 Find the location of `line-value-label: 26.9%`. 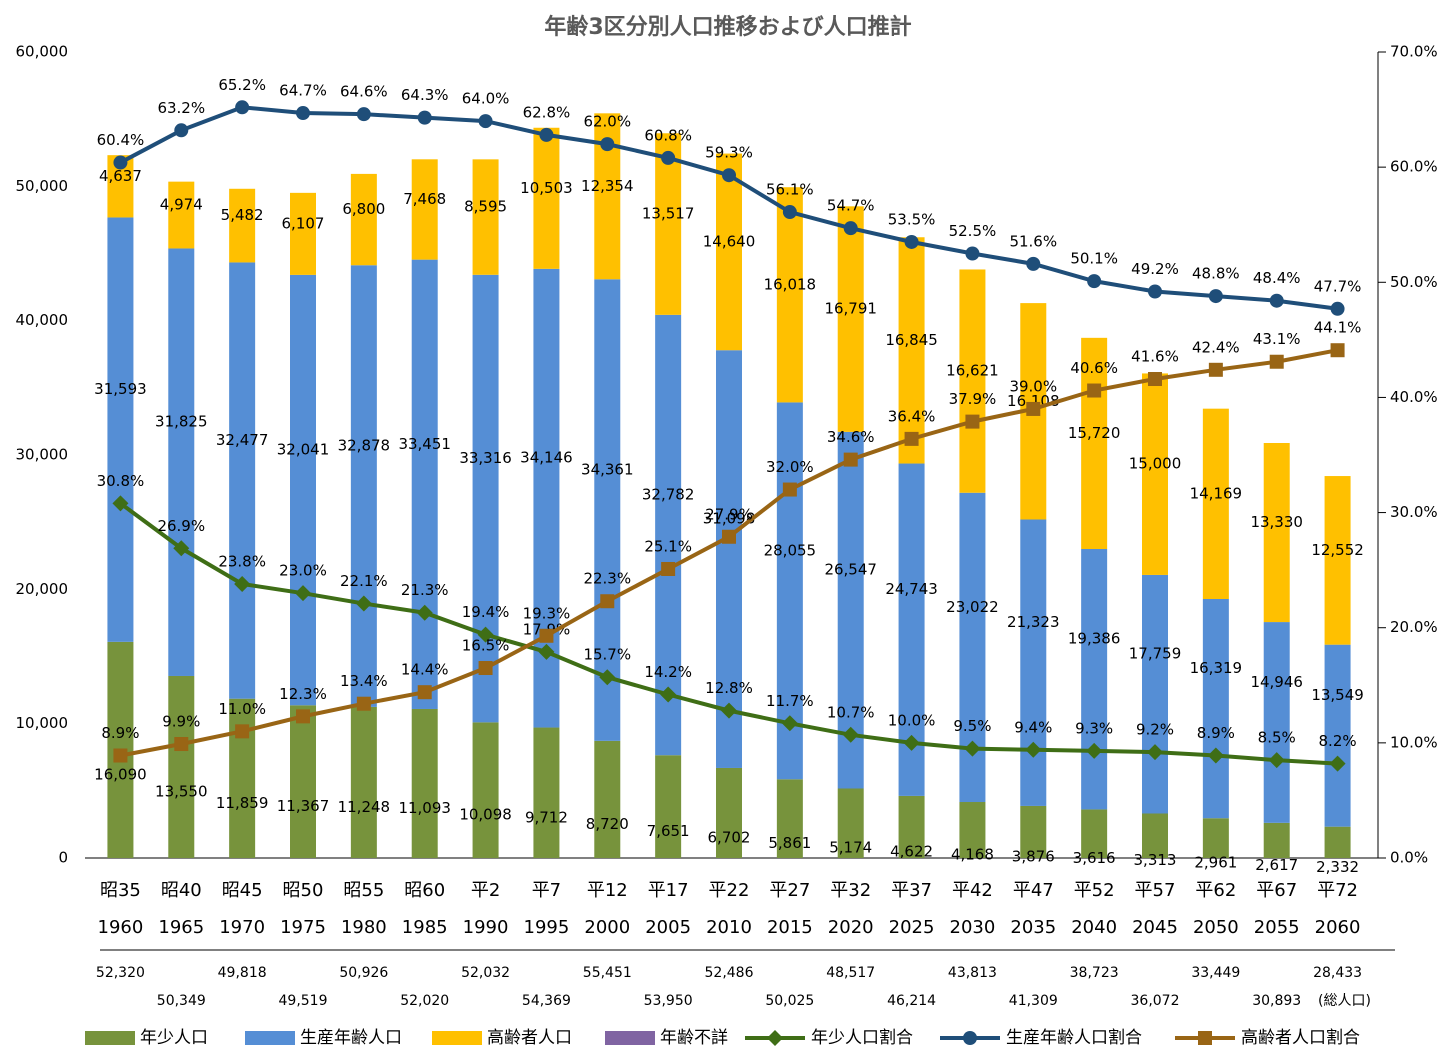

line-value-label: 26.9% is located at coordinates (181, 526).